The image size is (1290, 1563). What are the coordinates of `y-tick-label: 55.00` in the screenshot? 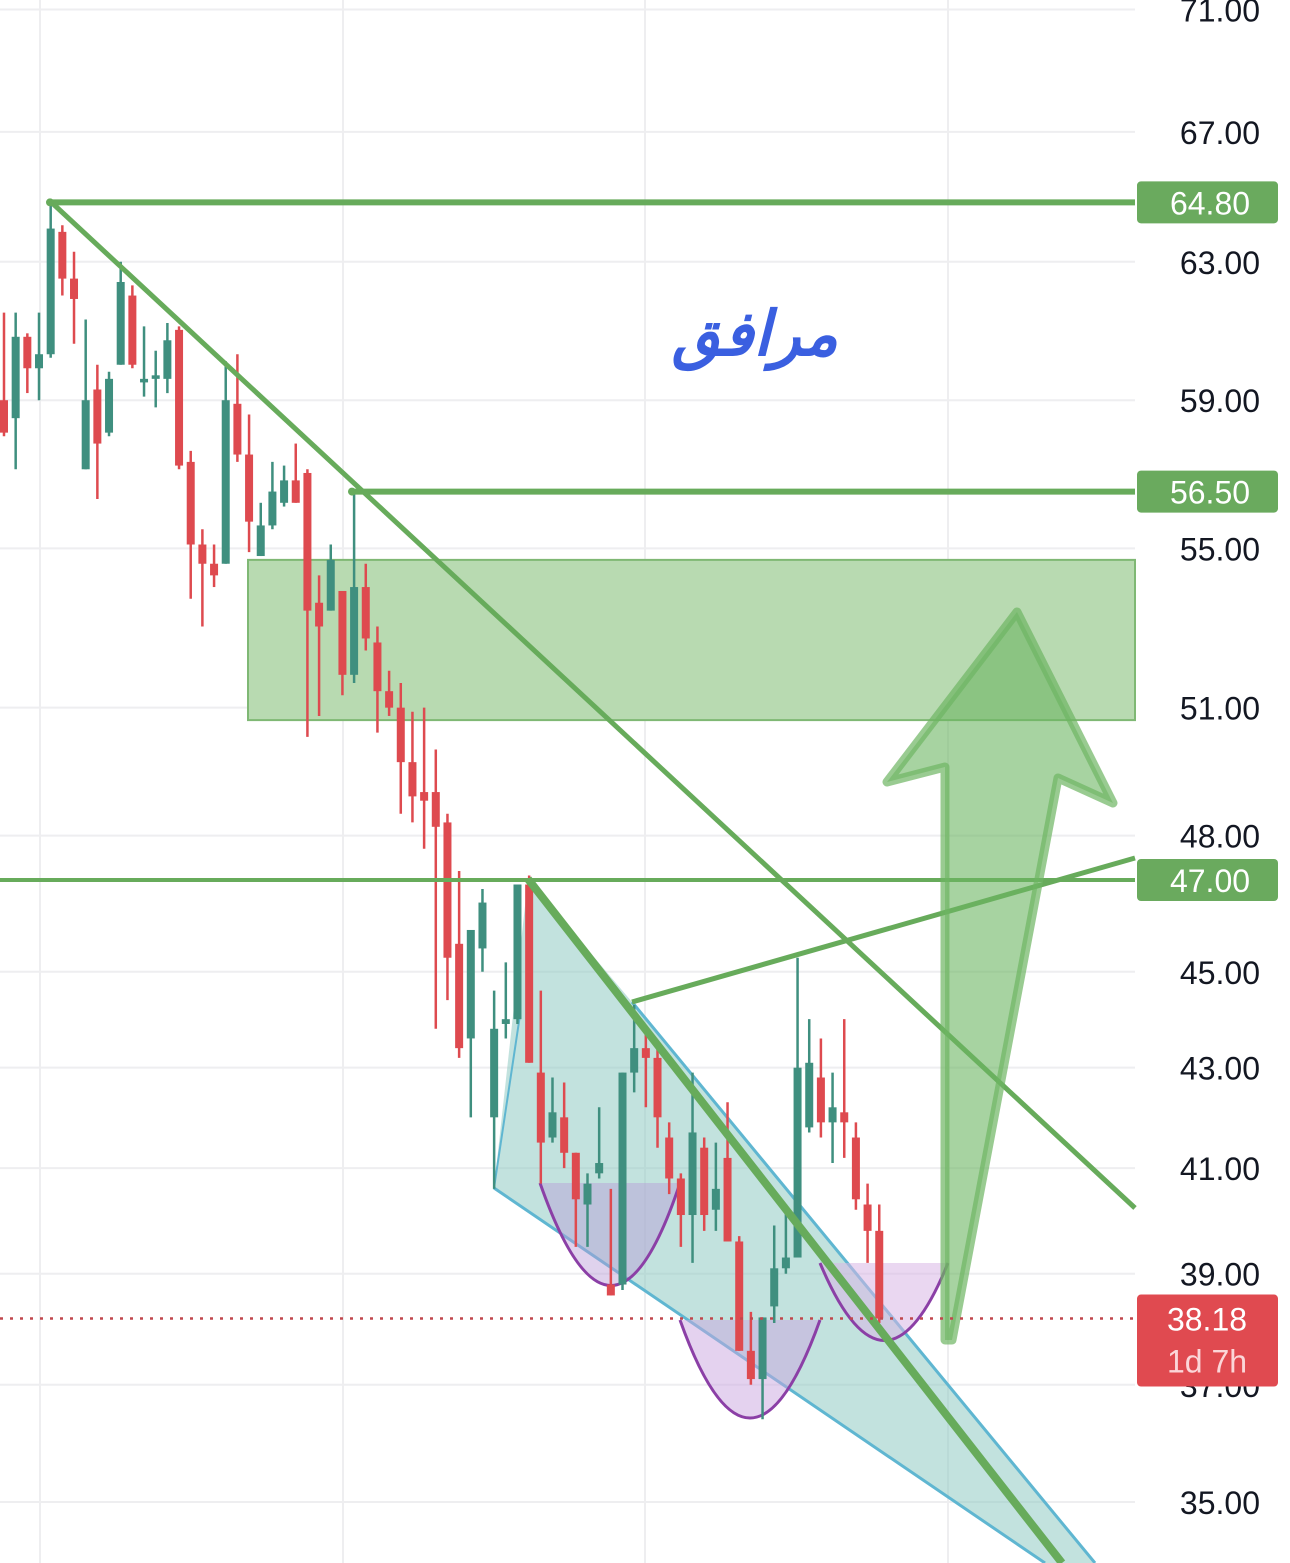 It's located at (1220, 549).